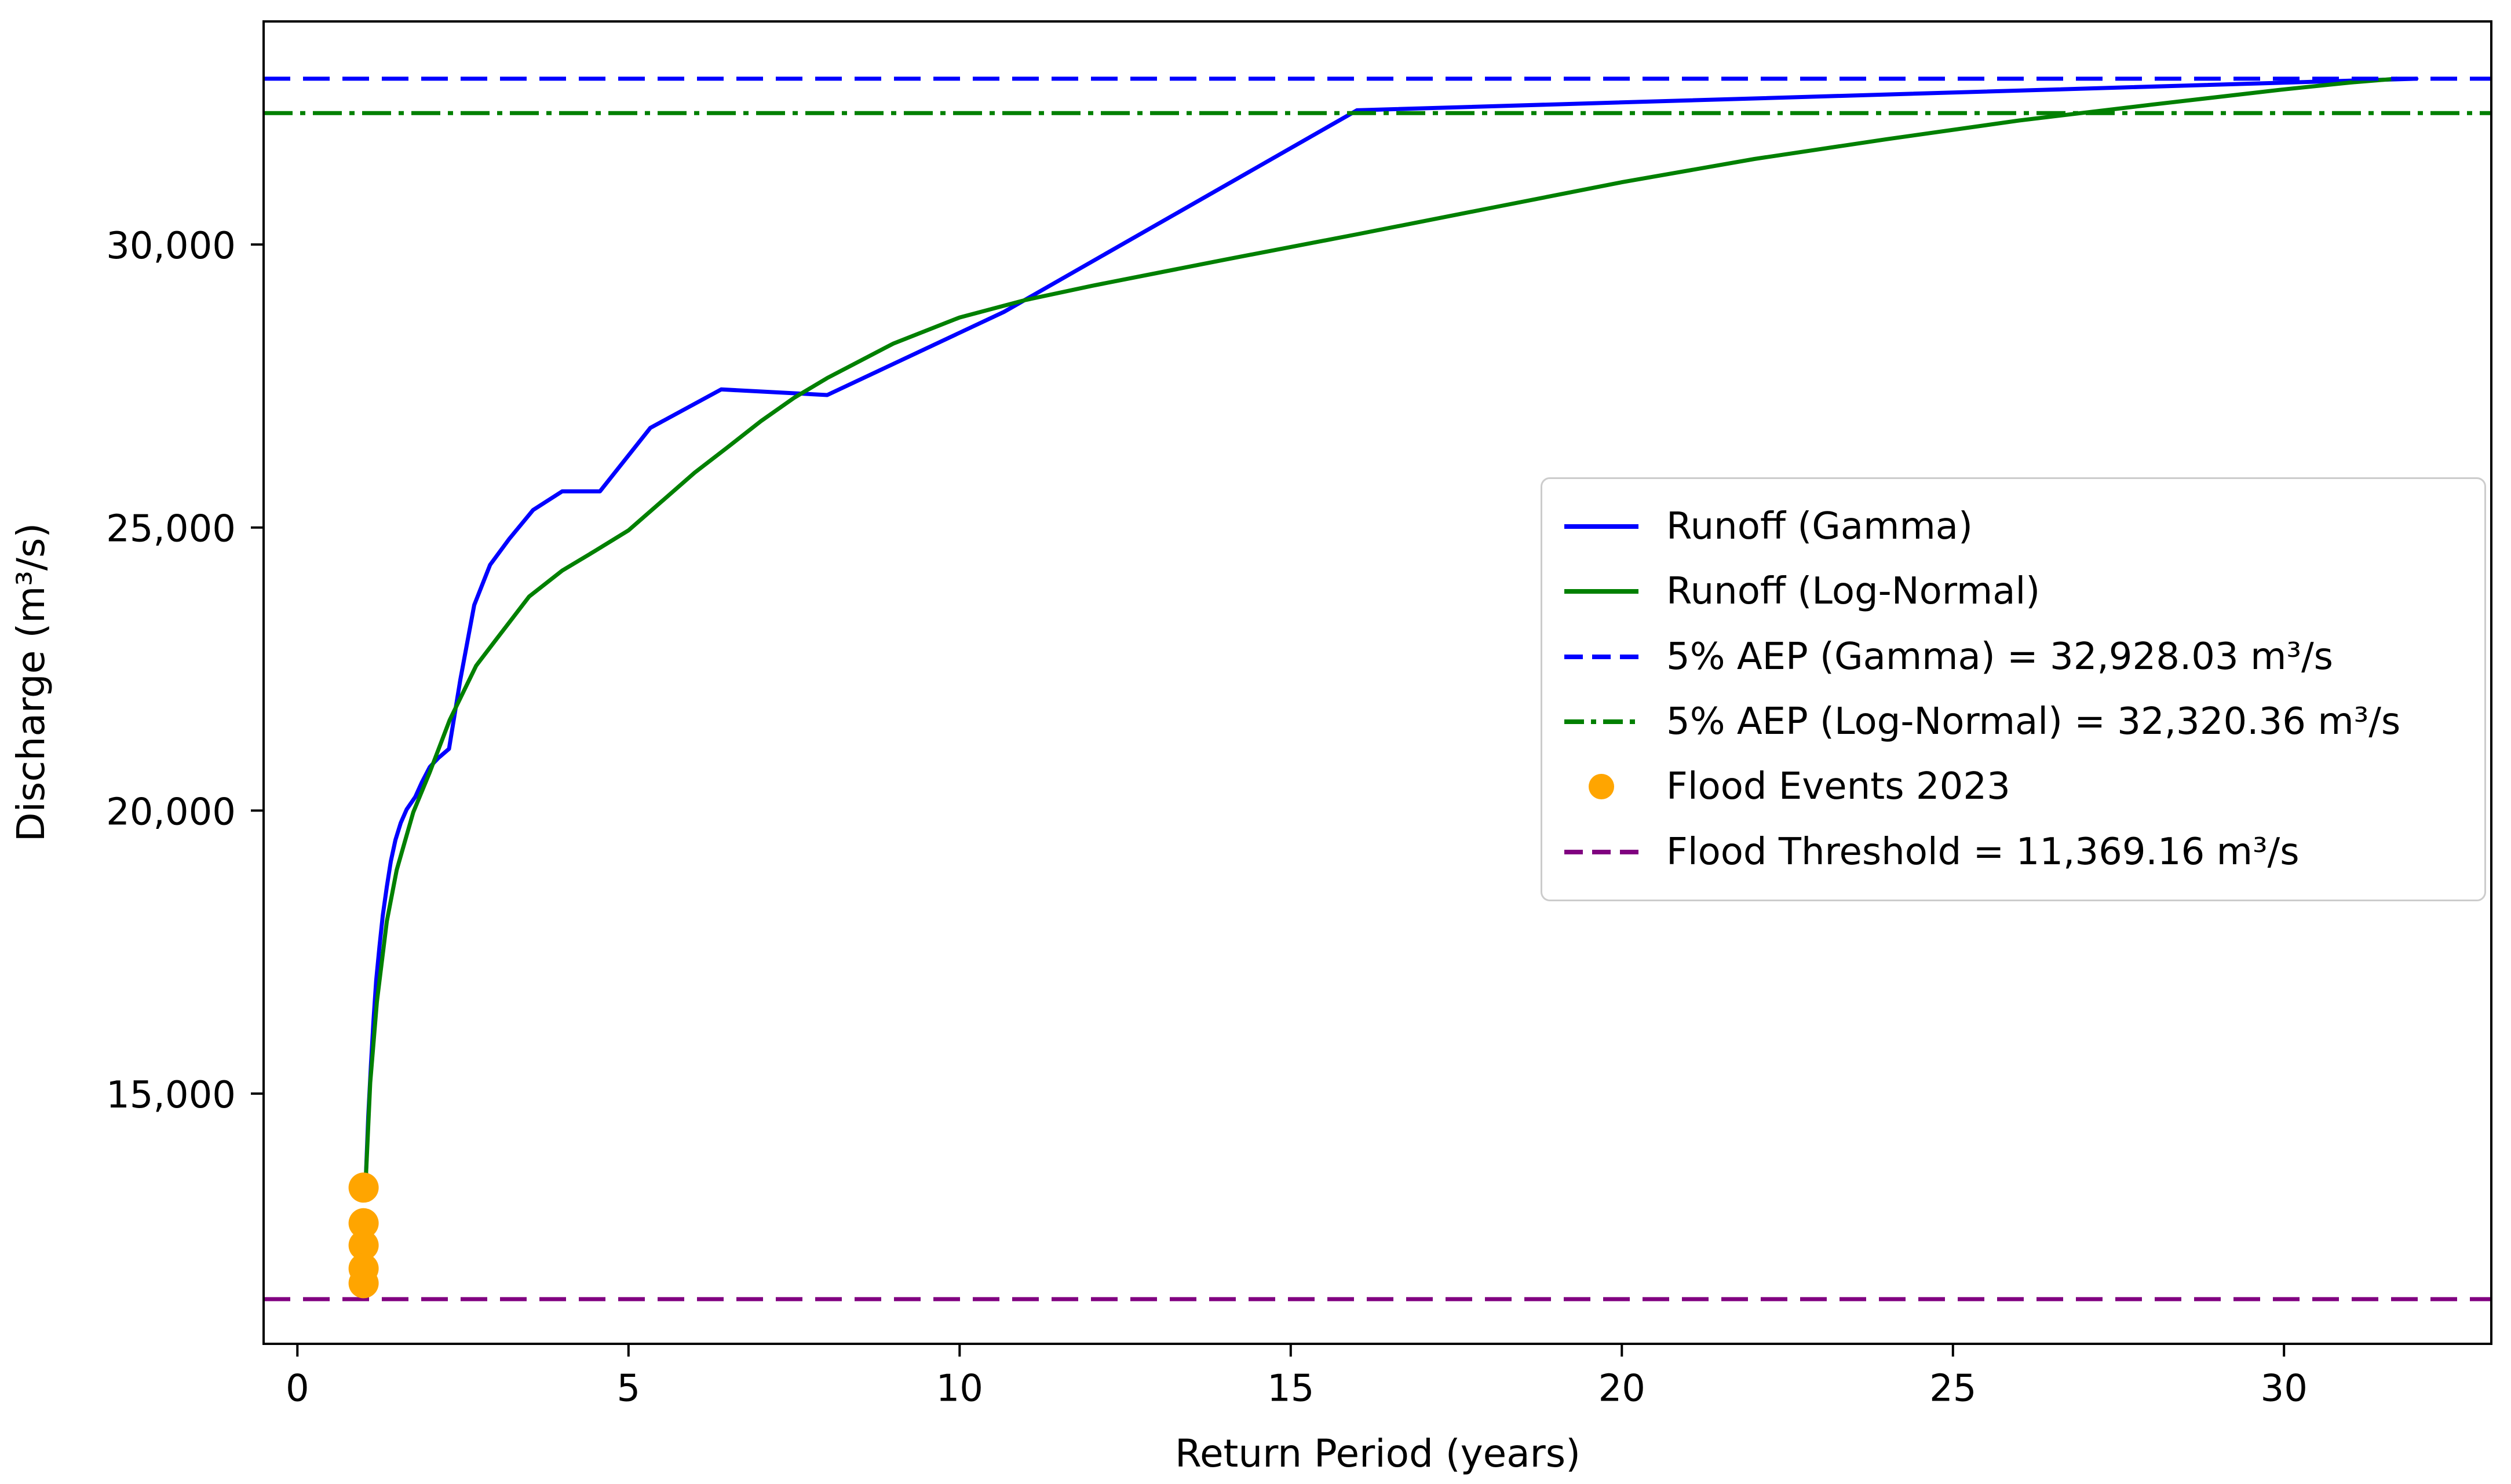 Image resolution: width=2511 pixels, height=1484 pixels. I want to click on x-tick-label-2: 10, so click(959, 1388).